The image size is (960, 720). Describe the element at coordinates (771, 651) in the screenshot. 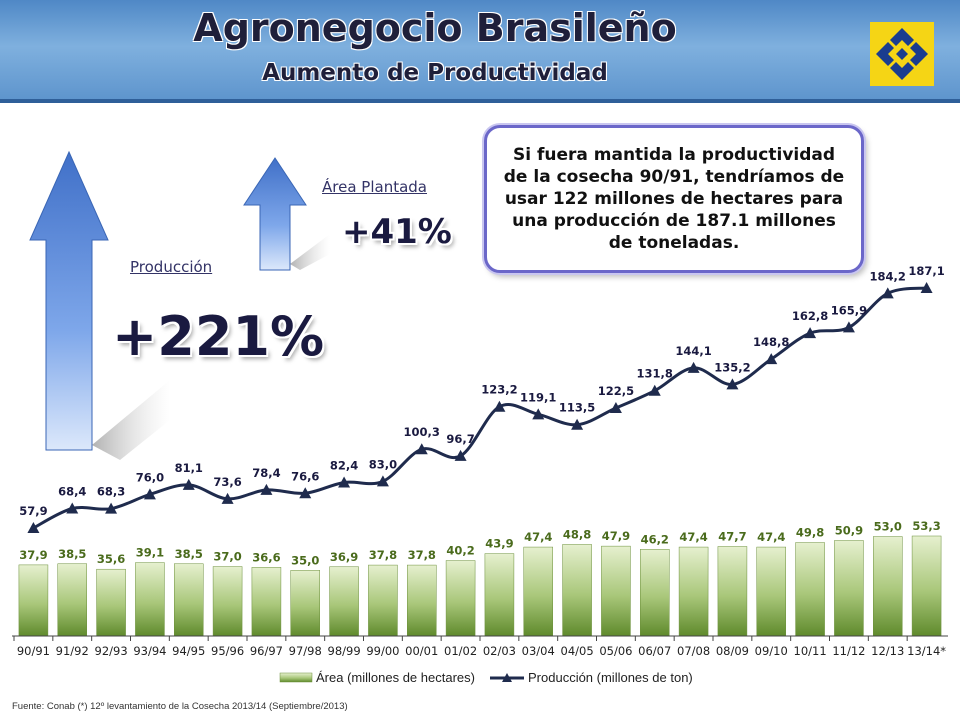

I see `x-tick-label: 09/10` at that location.